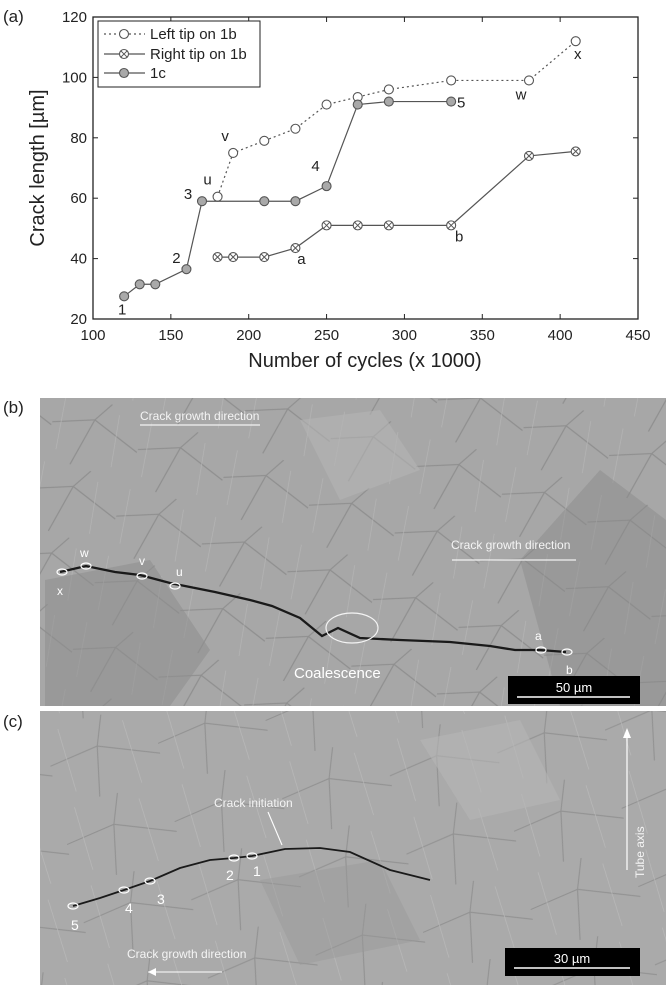 The height and width of the screenshot is (985, 666). What do you see at coordinates (248, 335) in the screenshot?
I see `x-tick-label: 200` at bounding box center [248, 335].